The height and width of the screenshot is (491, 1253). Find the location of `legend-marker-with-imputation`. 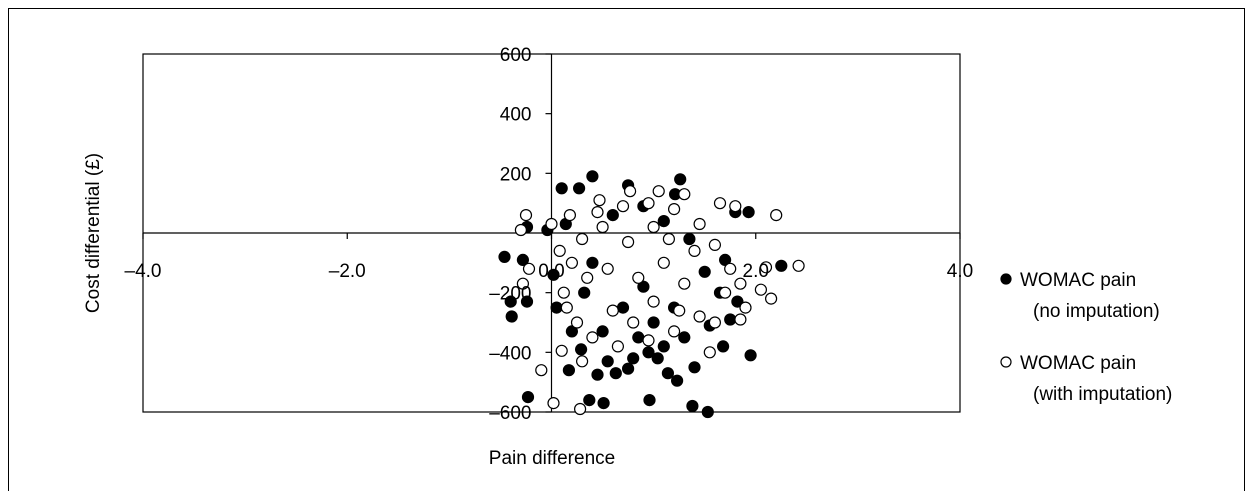

legend-marker-with-imputation is located at coordinates (1006, 362).